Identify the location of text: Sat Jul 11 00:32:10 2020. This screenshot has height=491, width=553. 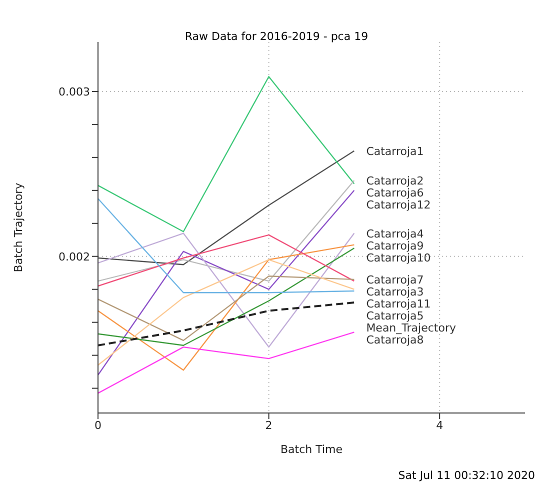
(466, 475).